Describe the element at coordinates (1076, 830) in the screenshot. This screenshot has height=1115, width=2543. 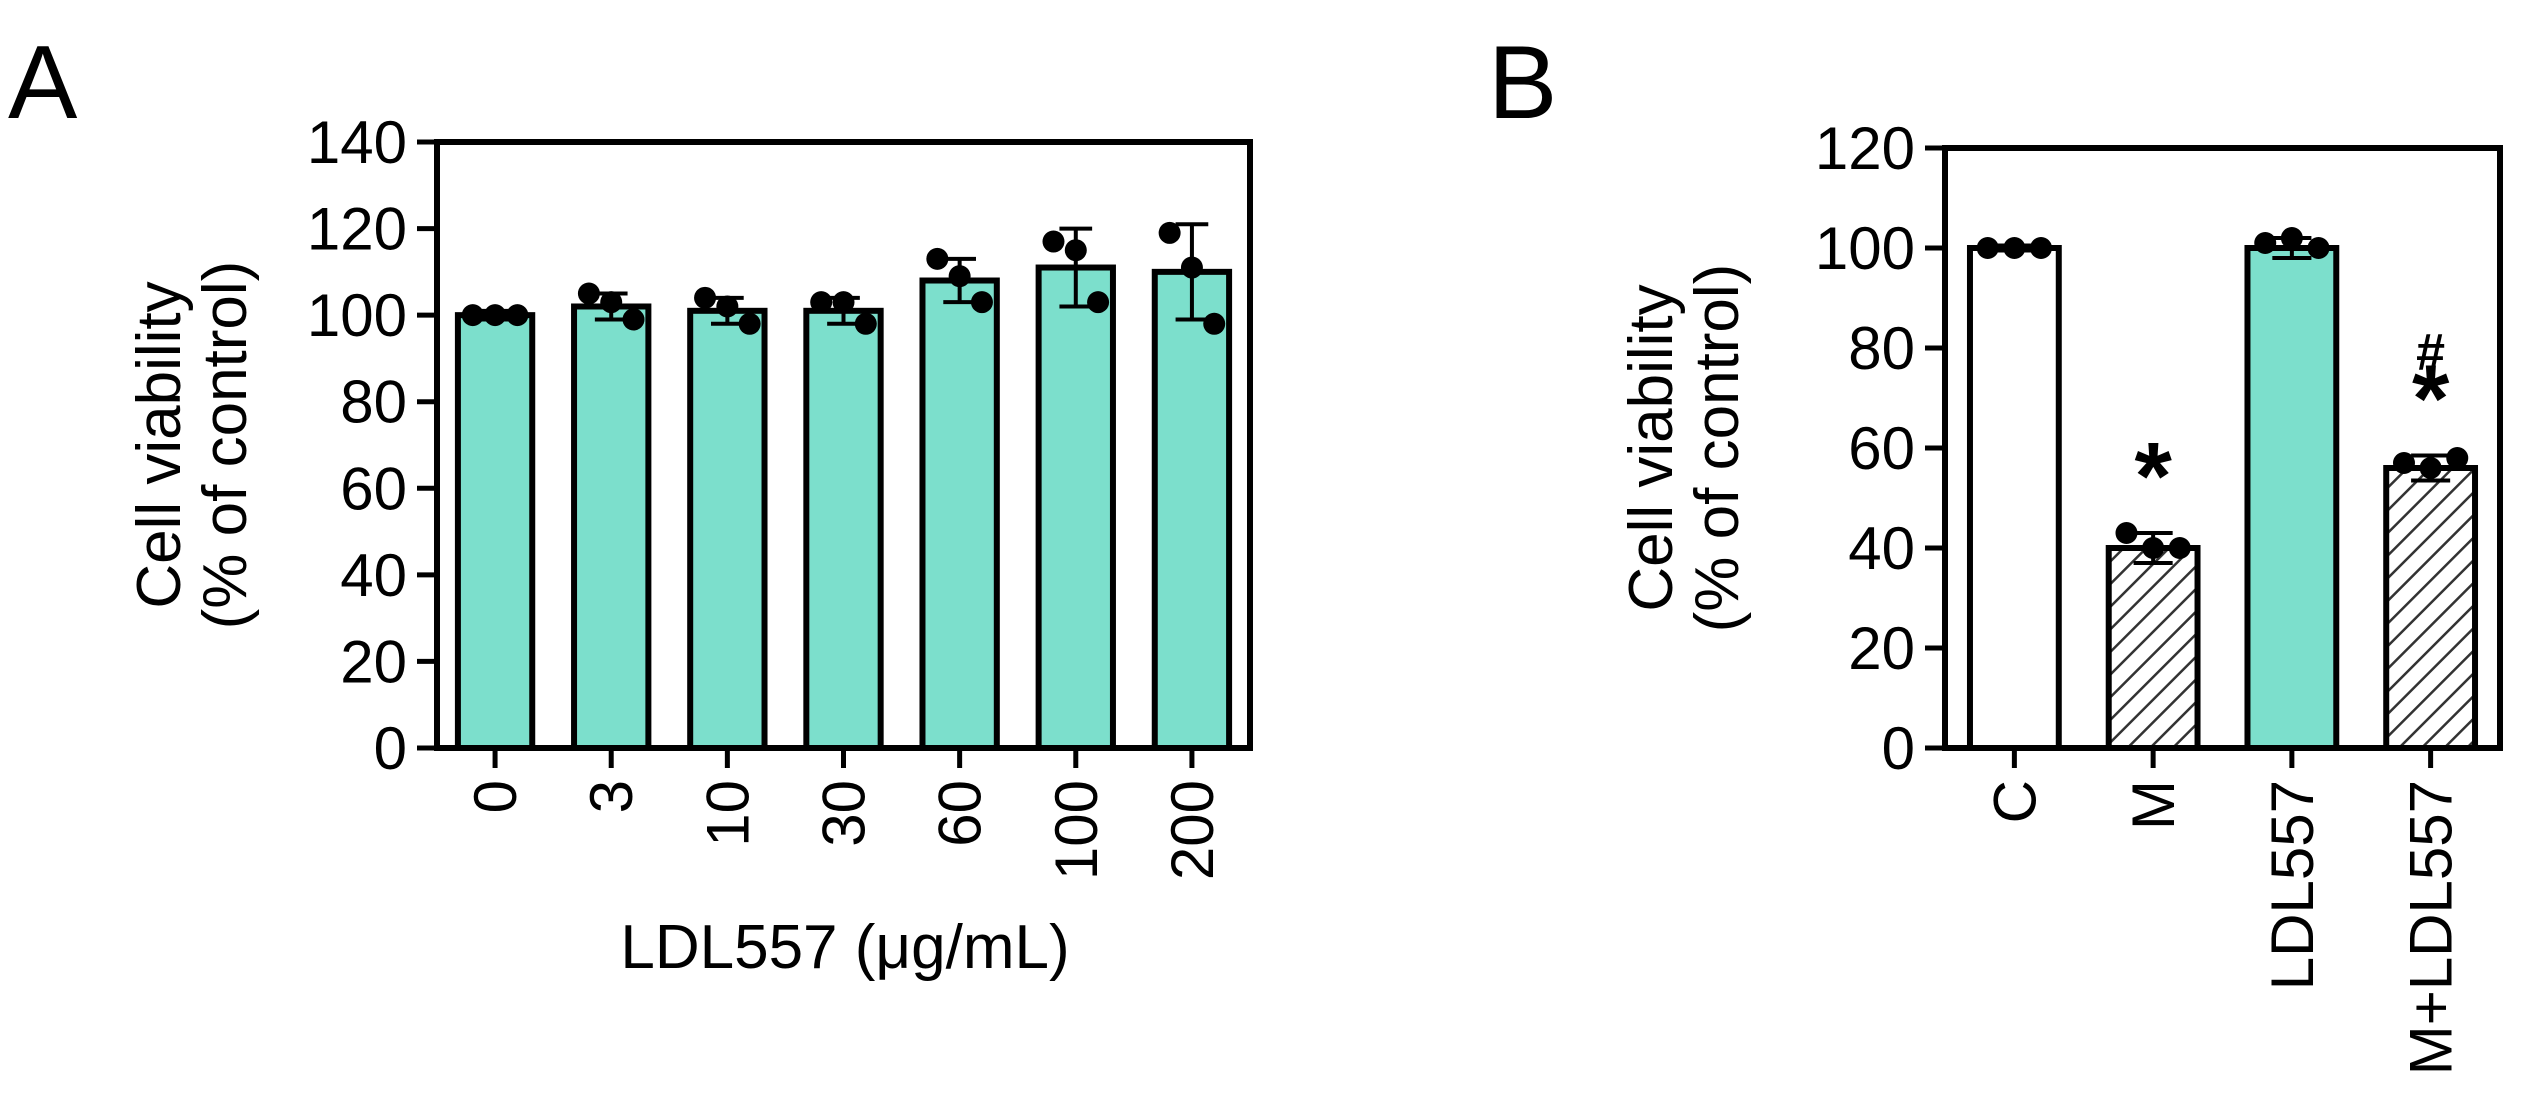
I see `x-tick-label: 100` at that location.